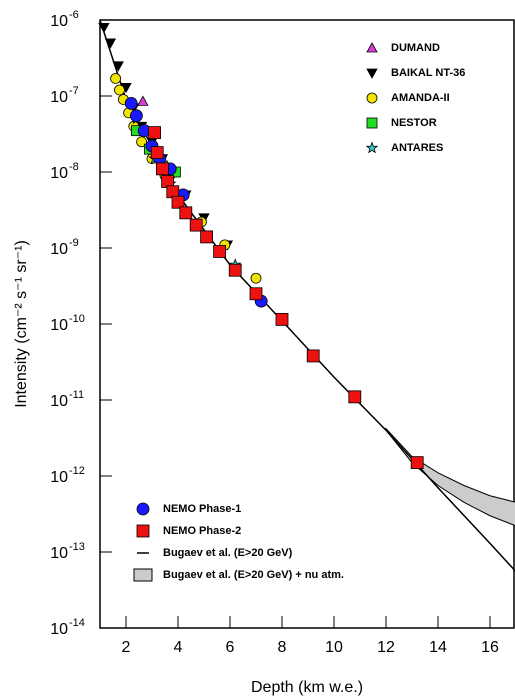 Image resolution: width=515 pixels, height=699 pixels. I want to click on x-tick-label: 12, so click(386, 647).